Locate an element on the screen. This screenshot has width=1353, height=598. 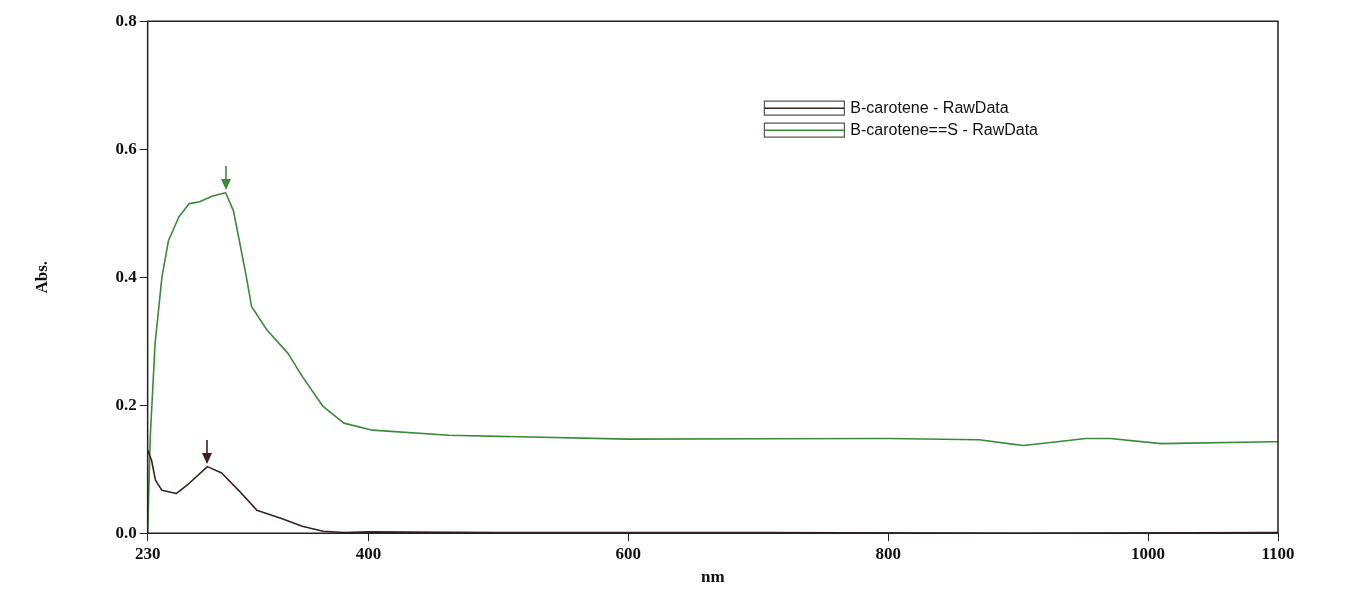
x-tick-label: 400 is located at coordinates (368, 553).